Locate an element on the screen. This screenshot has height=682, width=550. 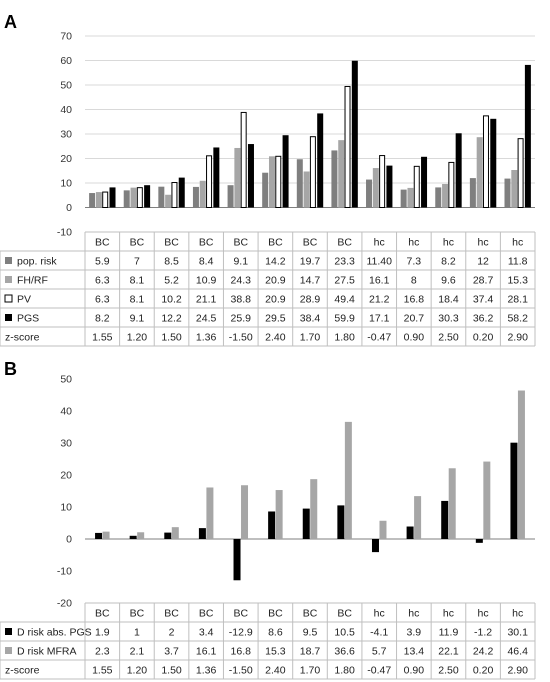
panel-label-b: B is located at coordinates (10, 369).